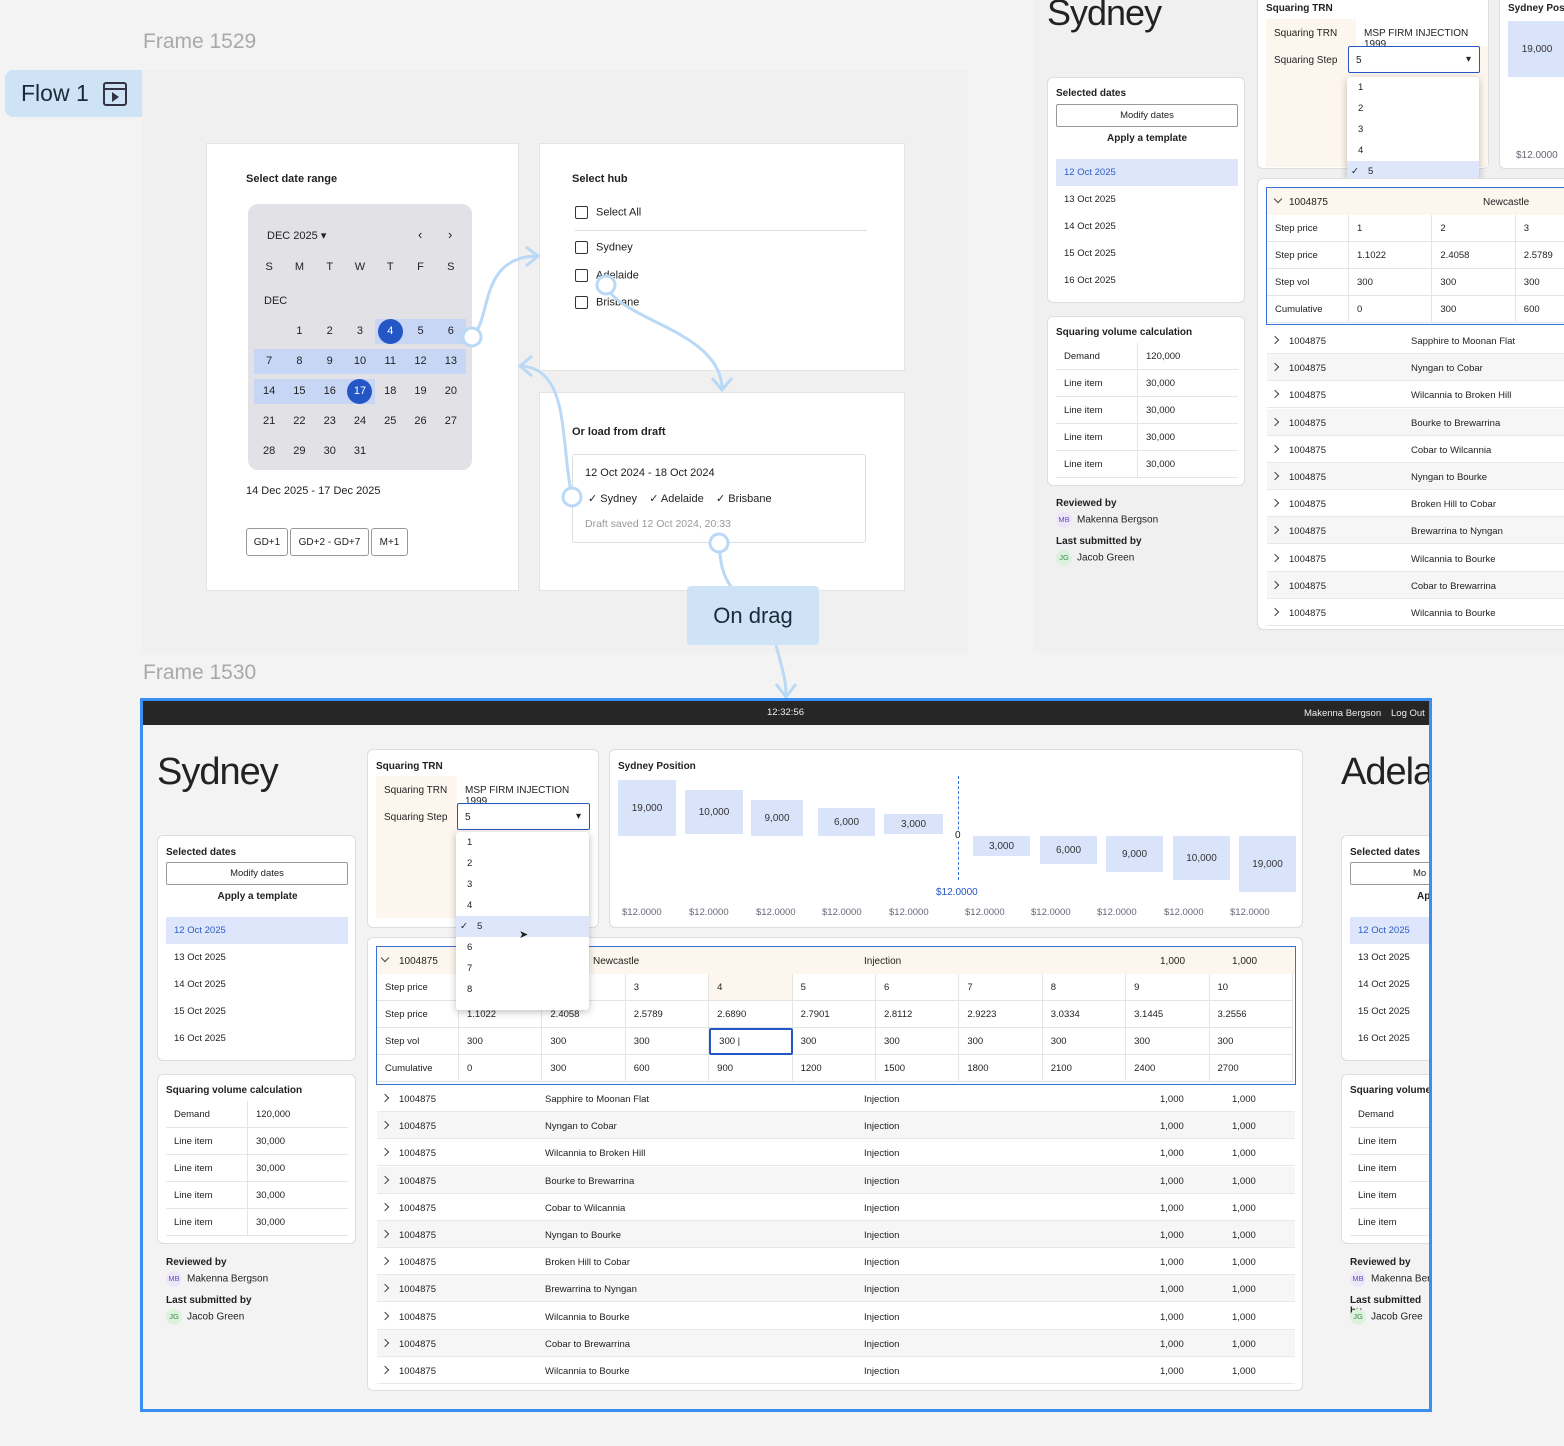  Describe the element at coordinates (390, 331) in the screenshot. I see `calendar-day: 4` at that location.